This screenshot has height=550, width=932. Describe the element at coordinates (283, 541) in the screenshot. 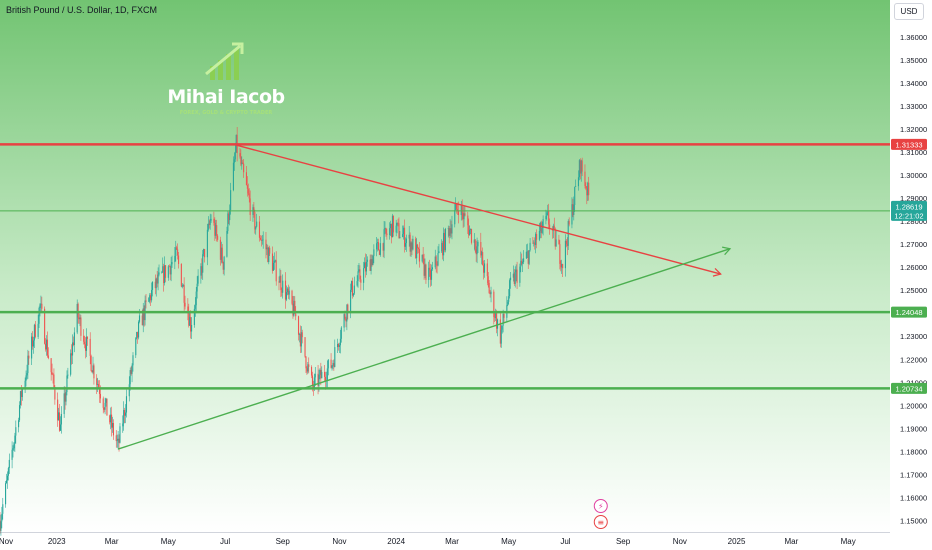

I see `x-tick-label: Sep` at that location.